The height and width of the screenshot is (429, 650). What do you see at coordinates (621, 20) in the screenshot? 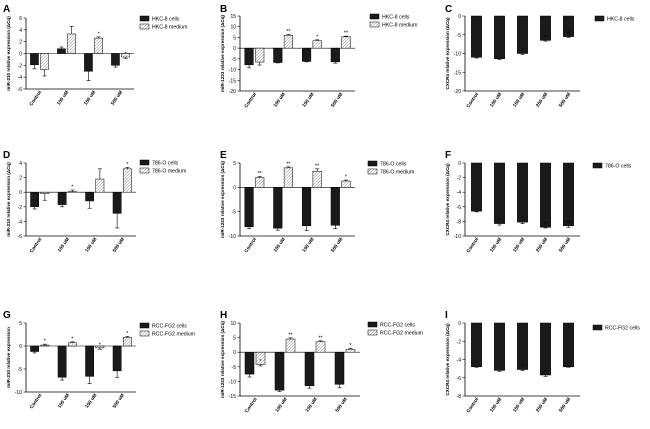
I see `legend-label: HKC-8 cells` at bounding box center [621, 20].